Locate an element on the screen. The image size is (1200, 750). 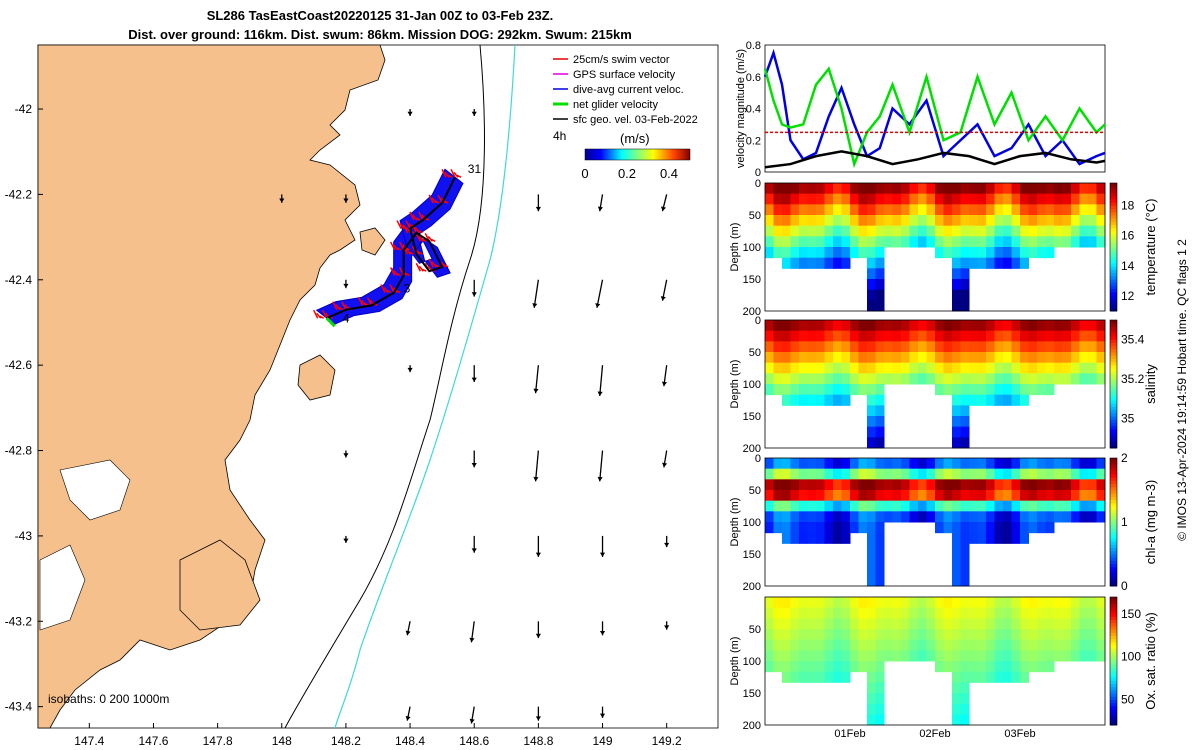
y-tick-label: -43.4 is located at coordinates (19, 707).